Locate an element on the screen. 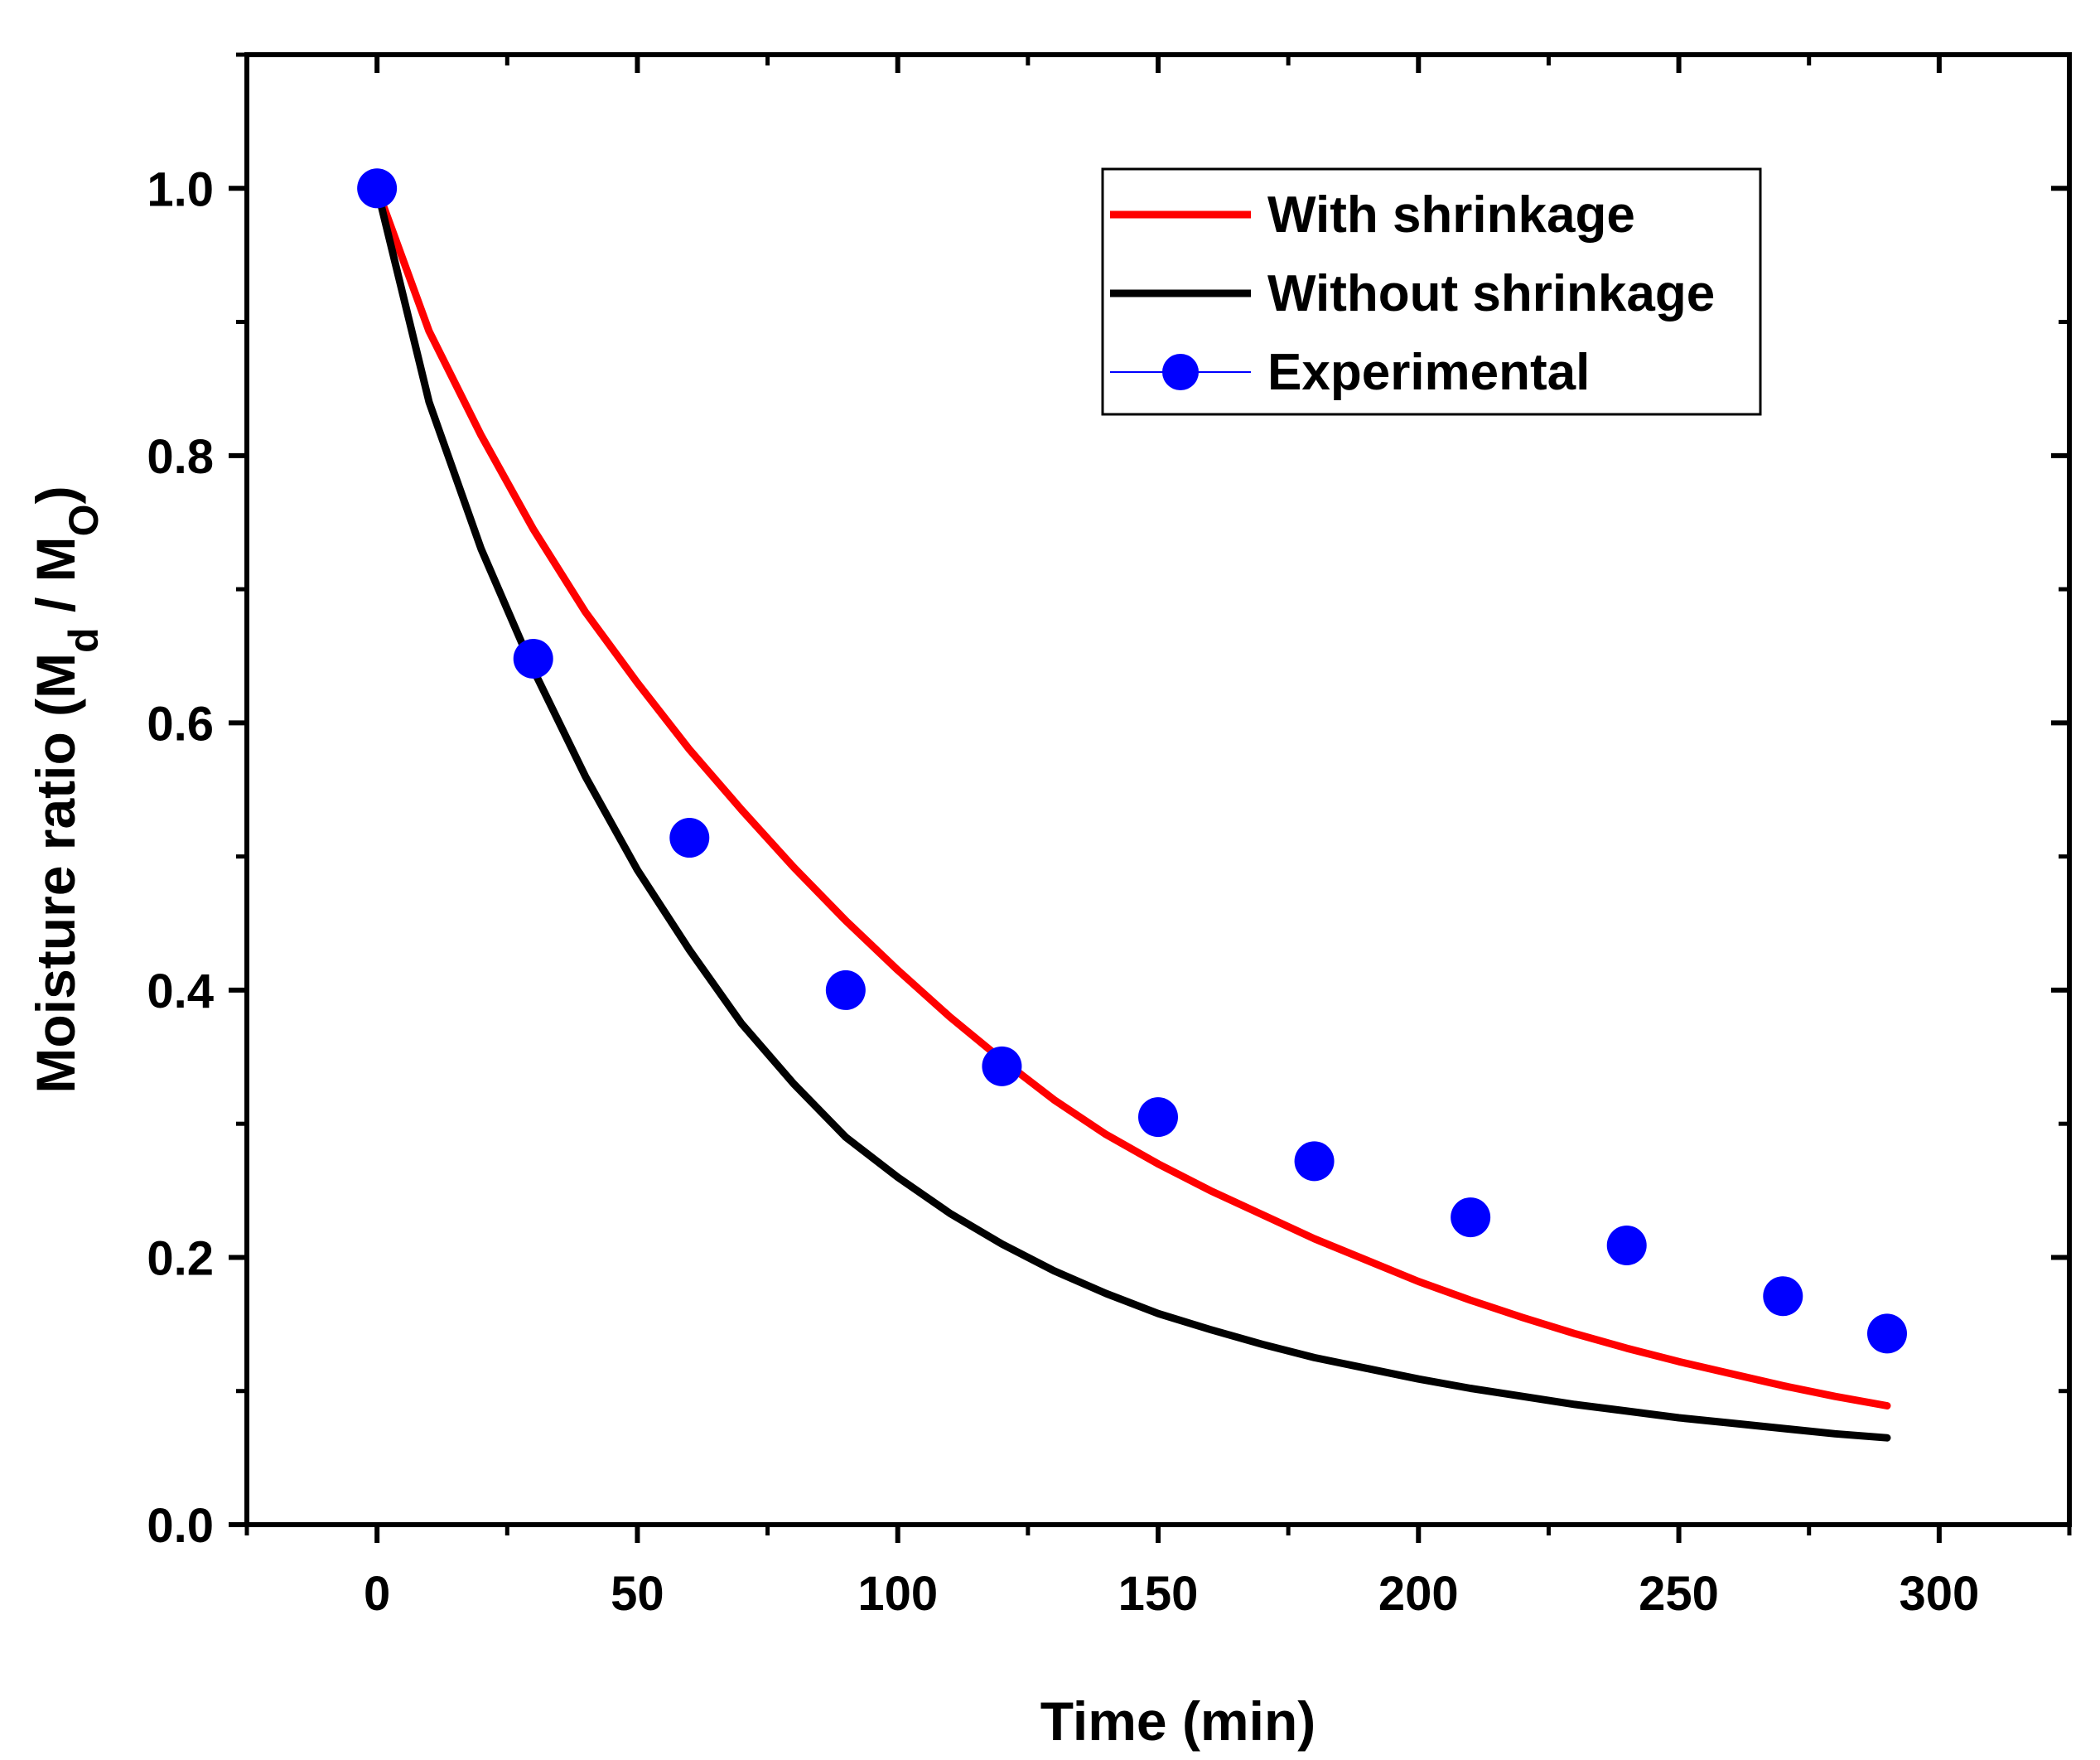 Image resolution: width=2100 pixels, height=1760 pixels. x-tick-label: 300 is located at coordinates (1939, 1594).